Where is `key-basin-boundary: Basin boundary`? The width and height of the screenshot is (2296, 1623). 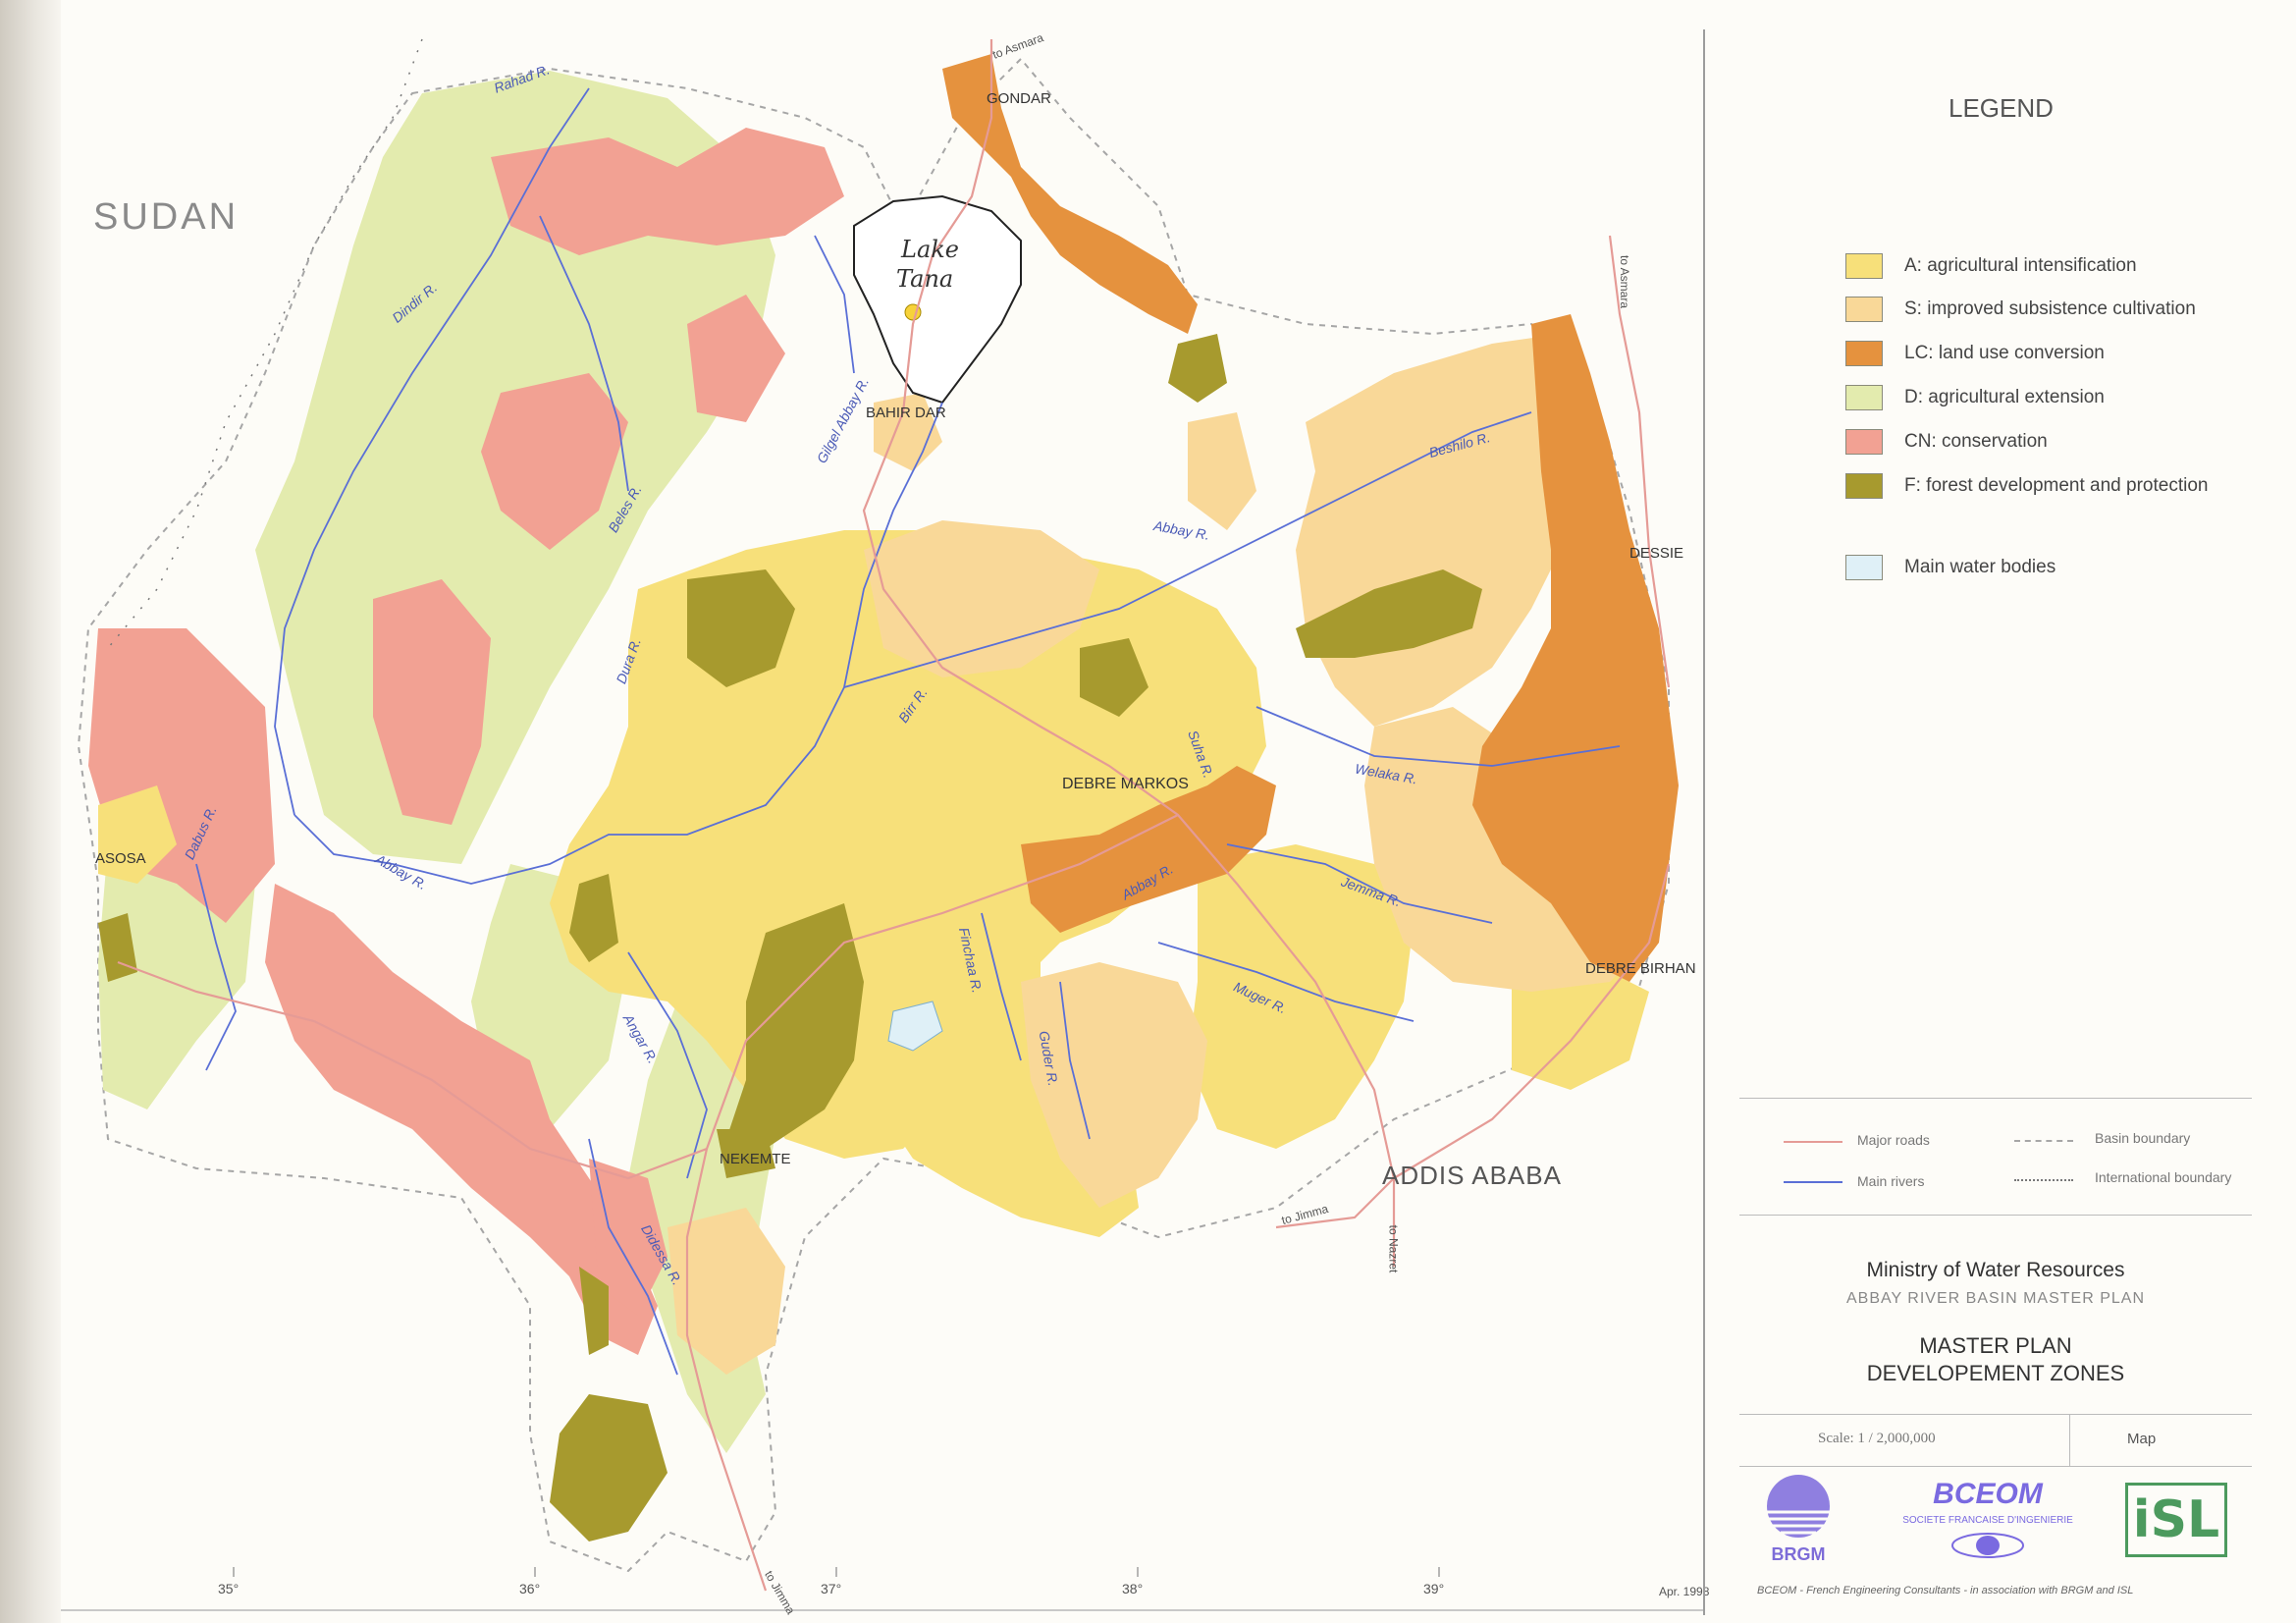 key-basin-boundary: Basin boundary is located at coordinates (2143, 1138).